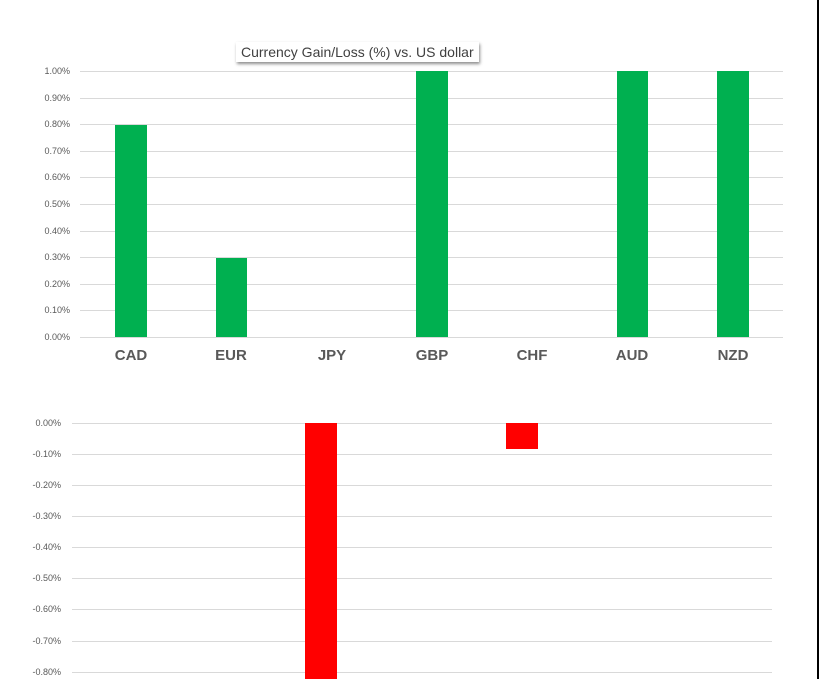 The height and width of the screenshot is (679, 824). Describe the element at coordinates (733, 355) in the screenshot. I see `x-label-nzd: NZD` at that location.